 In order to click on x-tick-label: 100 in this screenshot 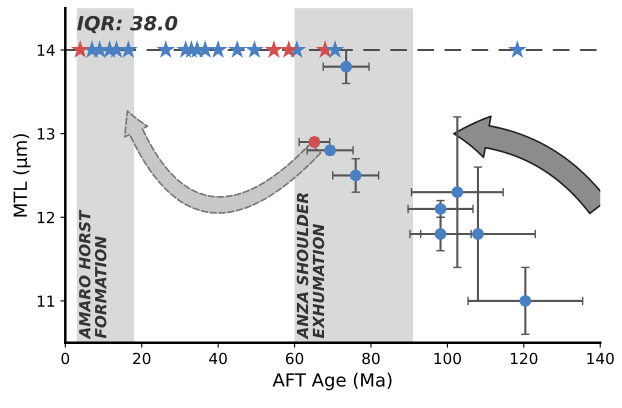, I will do `click(447, 358)`.